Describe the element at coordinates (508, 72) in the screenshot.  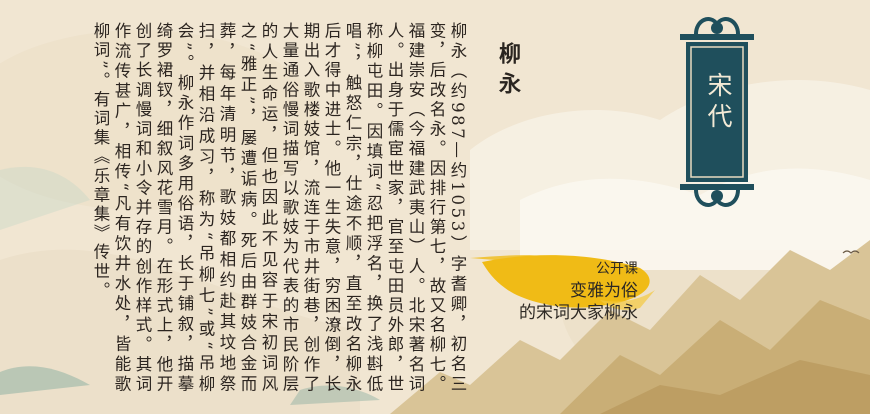
I see `poet-name-title: 柳永` at that location.